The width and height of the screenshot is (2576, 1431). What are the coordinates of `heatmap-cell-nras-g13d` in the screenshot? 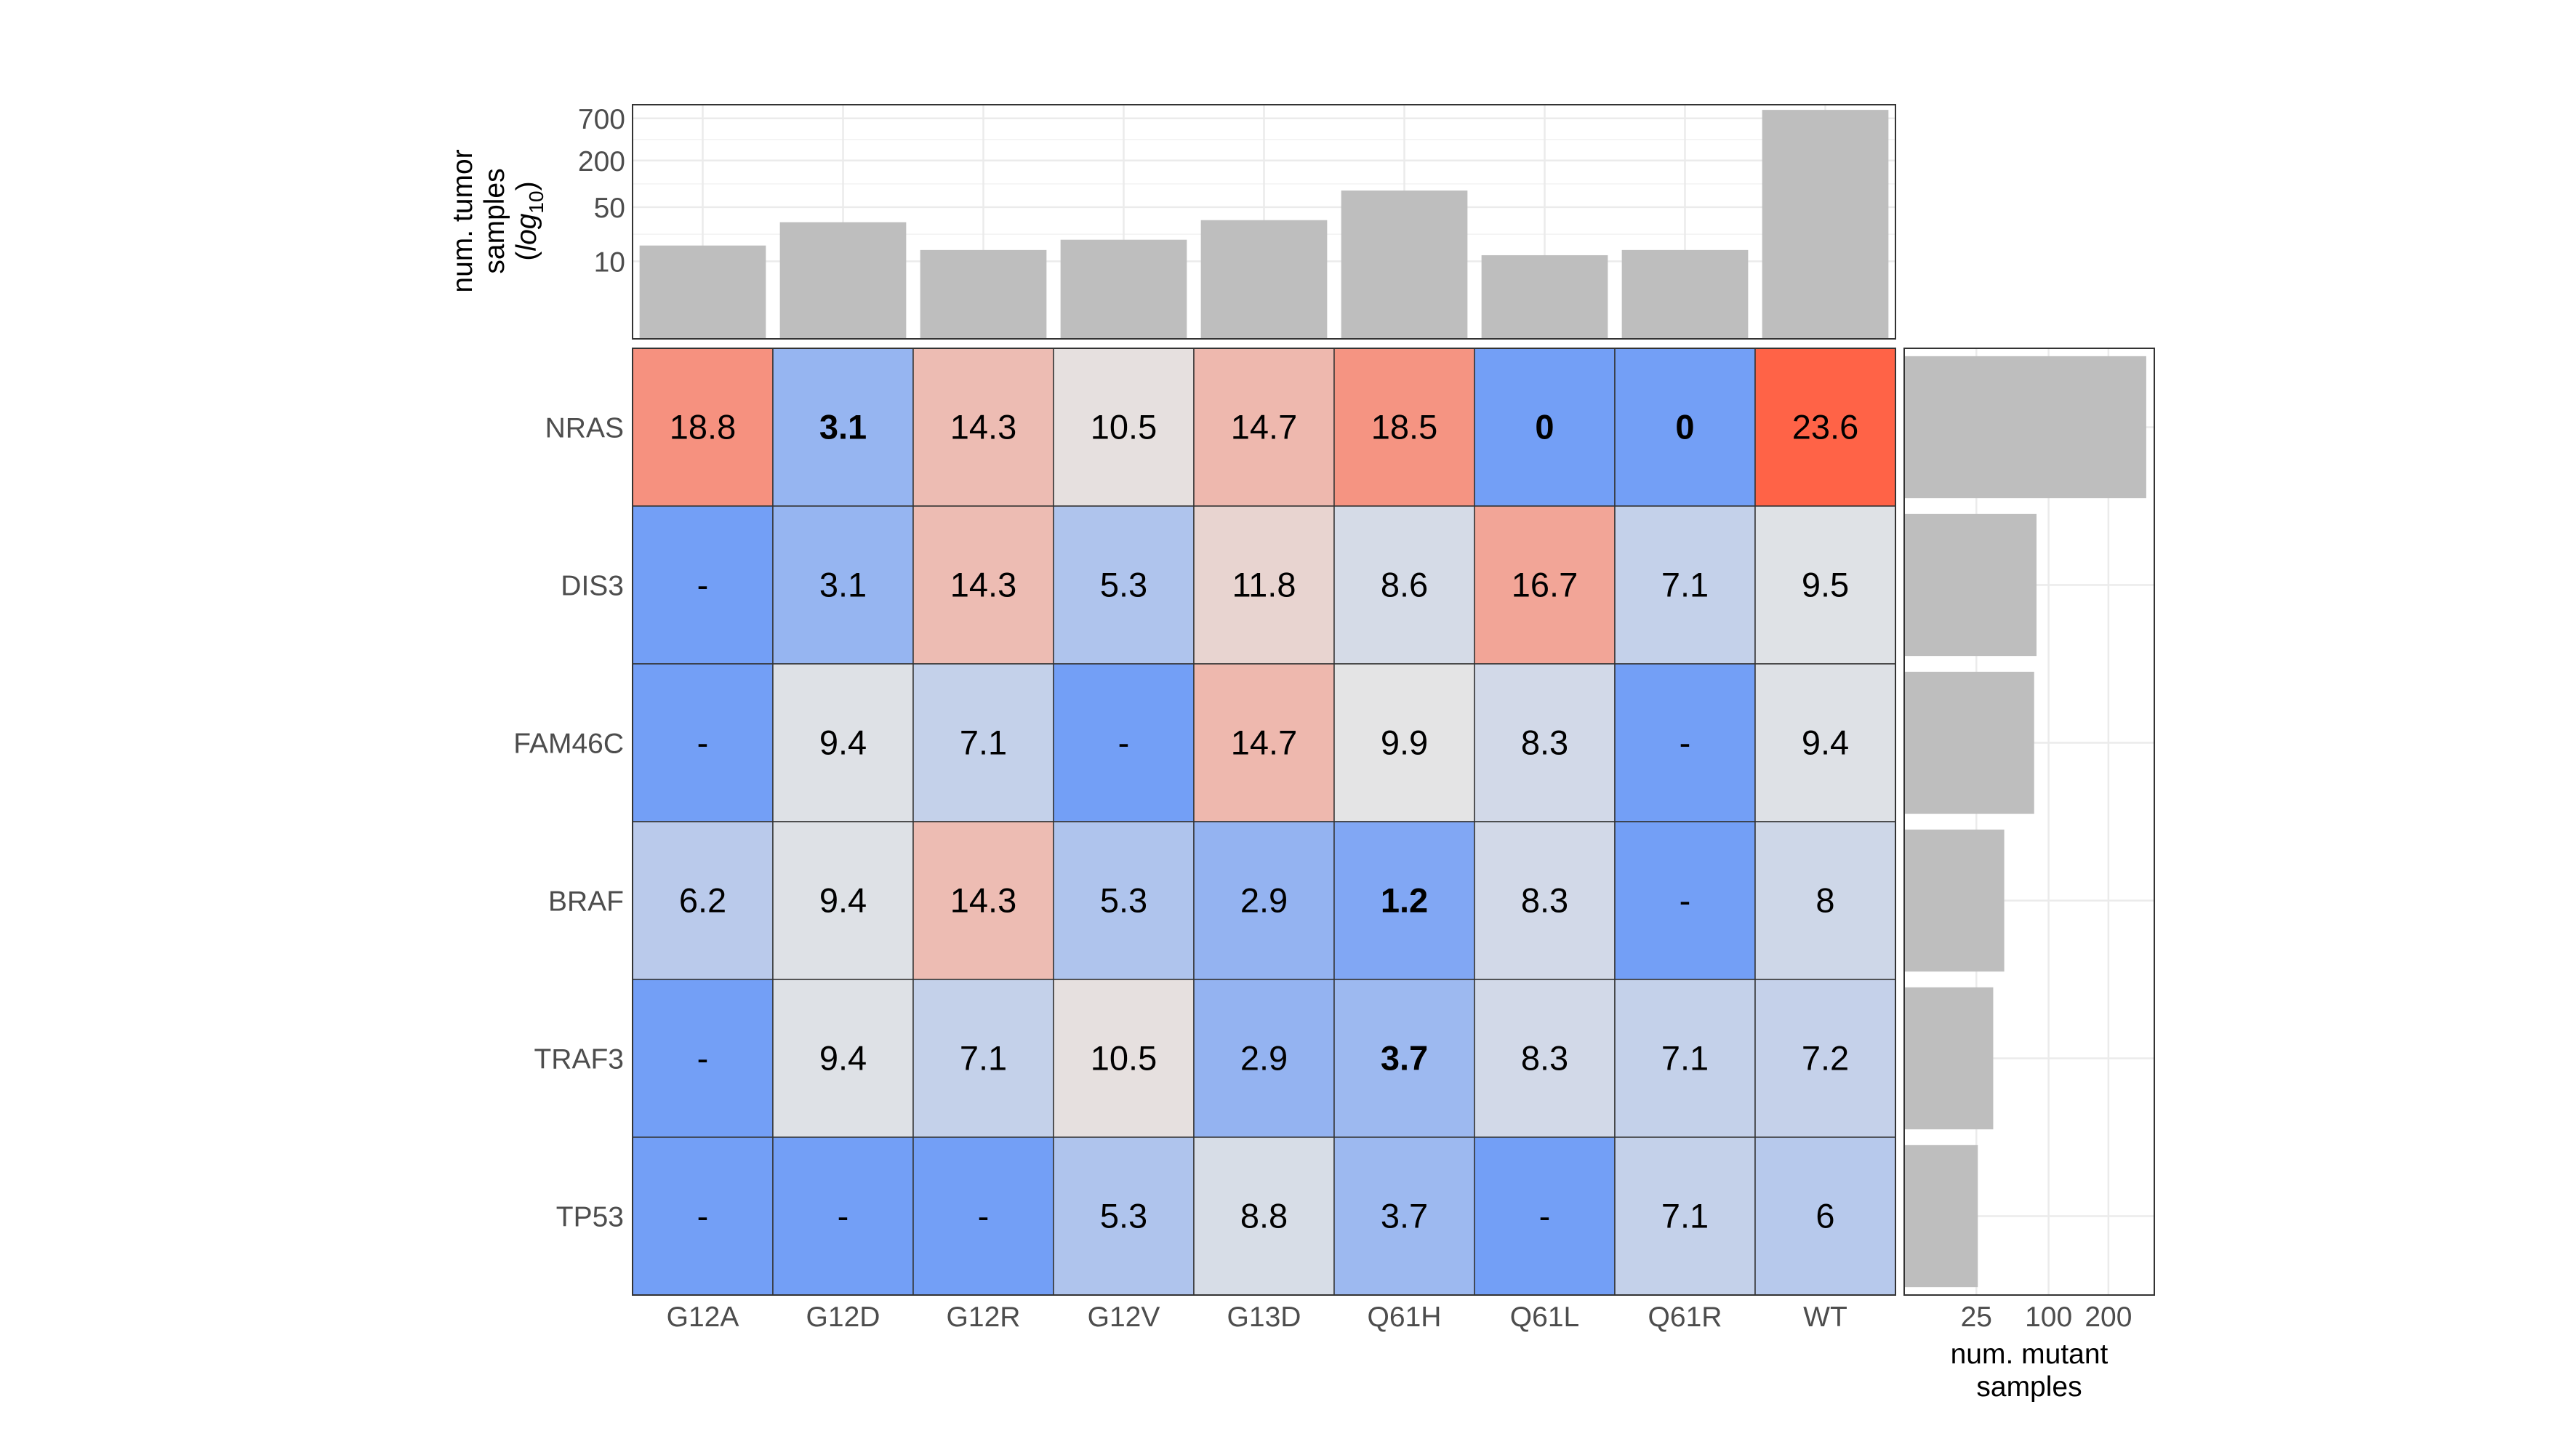 It's located at (1264, 427).